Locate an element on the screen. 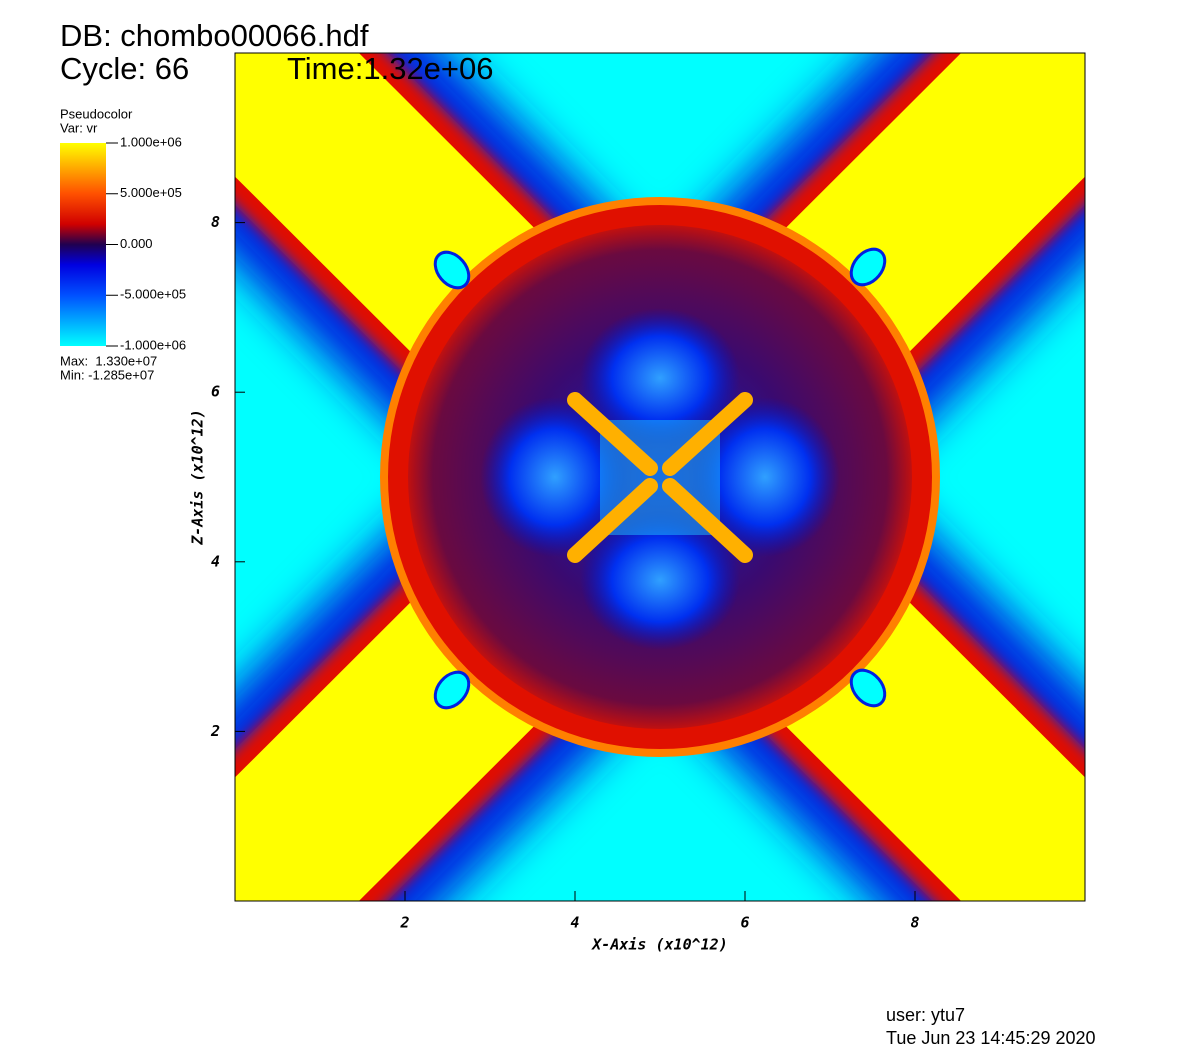  y-axis-label: Z-Axis (x10^12) is located at coordinates (198, 477).